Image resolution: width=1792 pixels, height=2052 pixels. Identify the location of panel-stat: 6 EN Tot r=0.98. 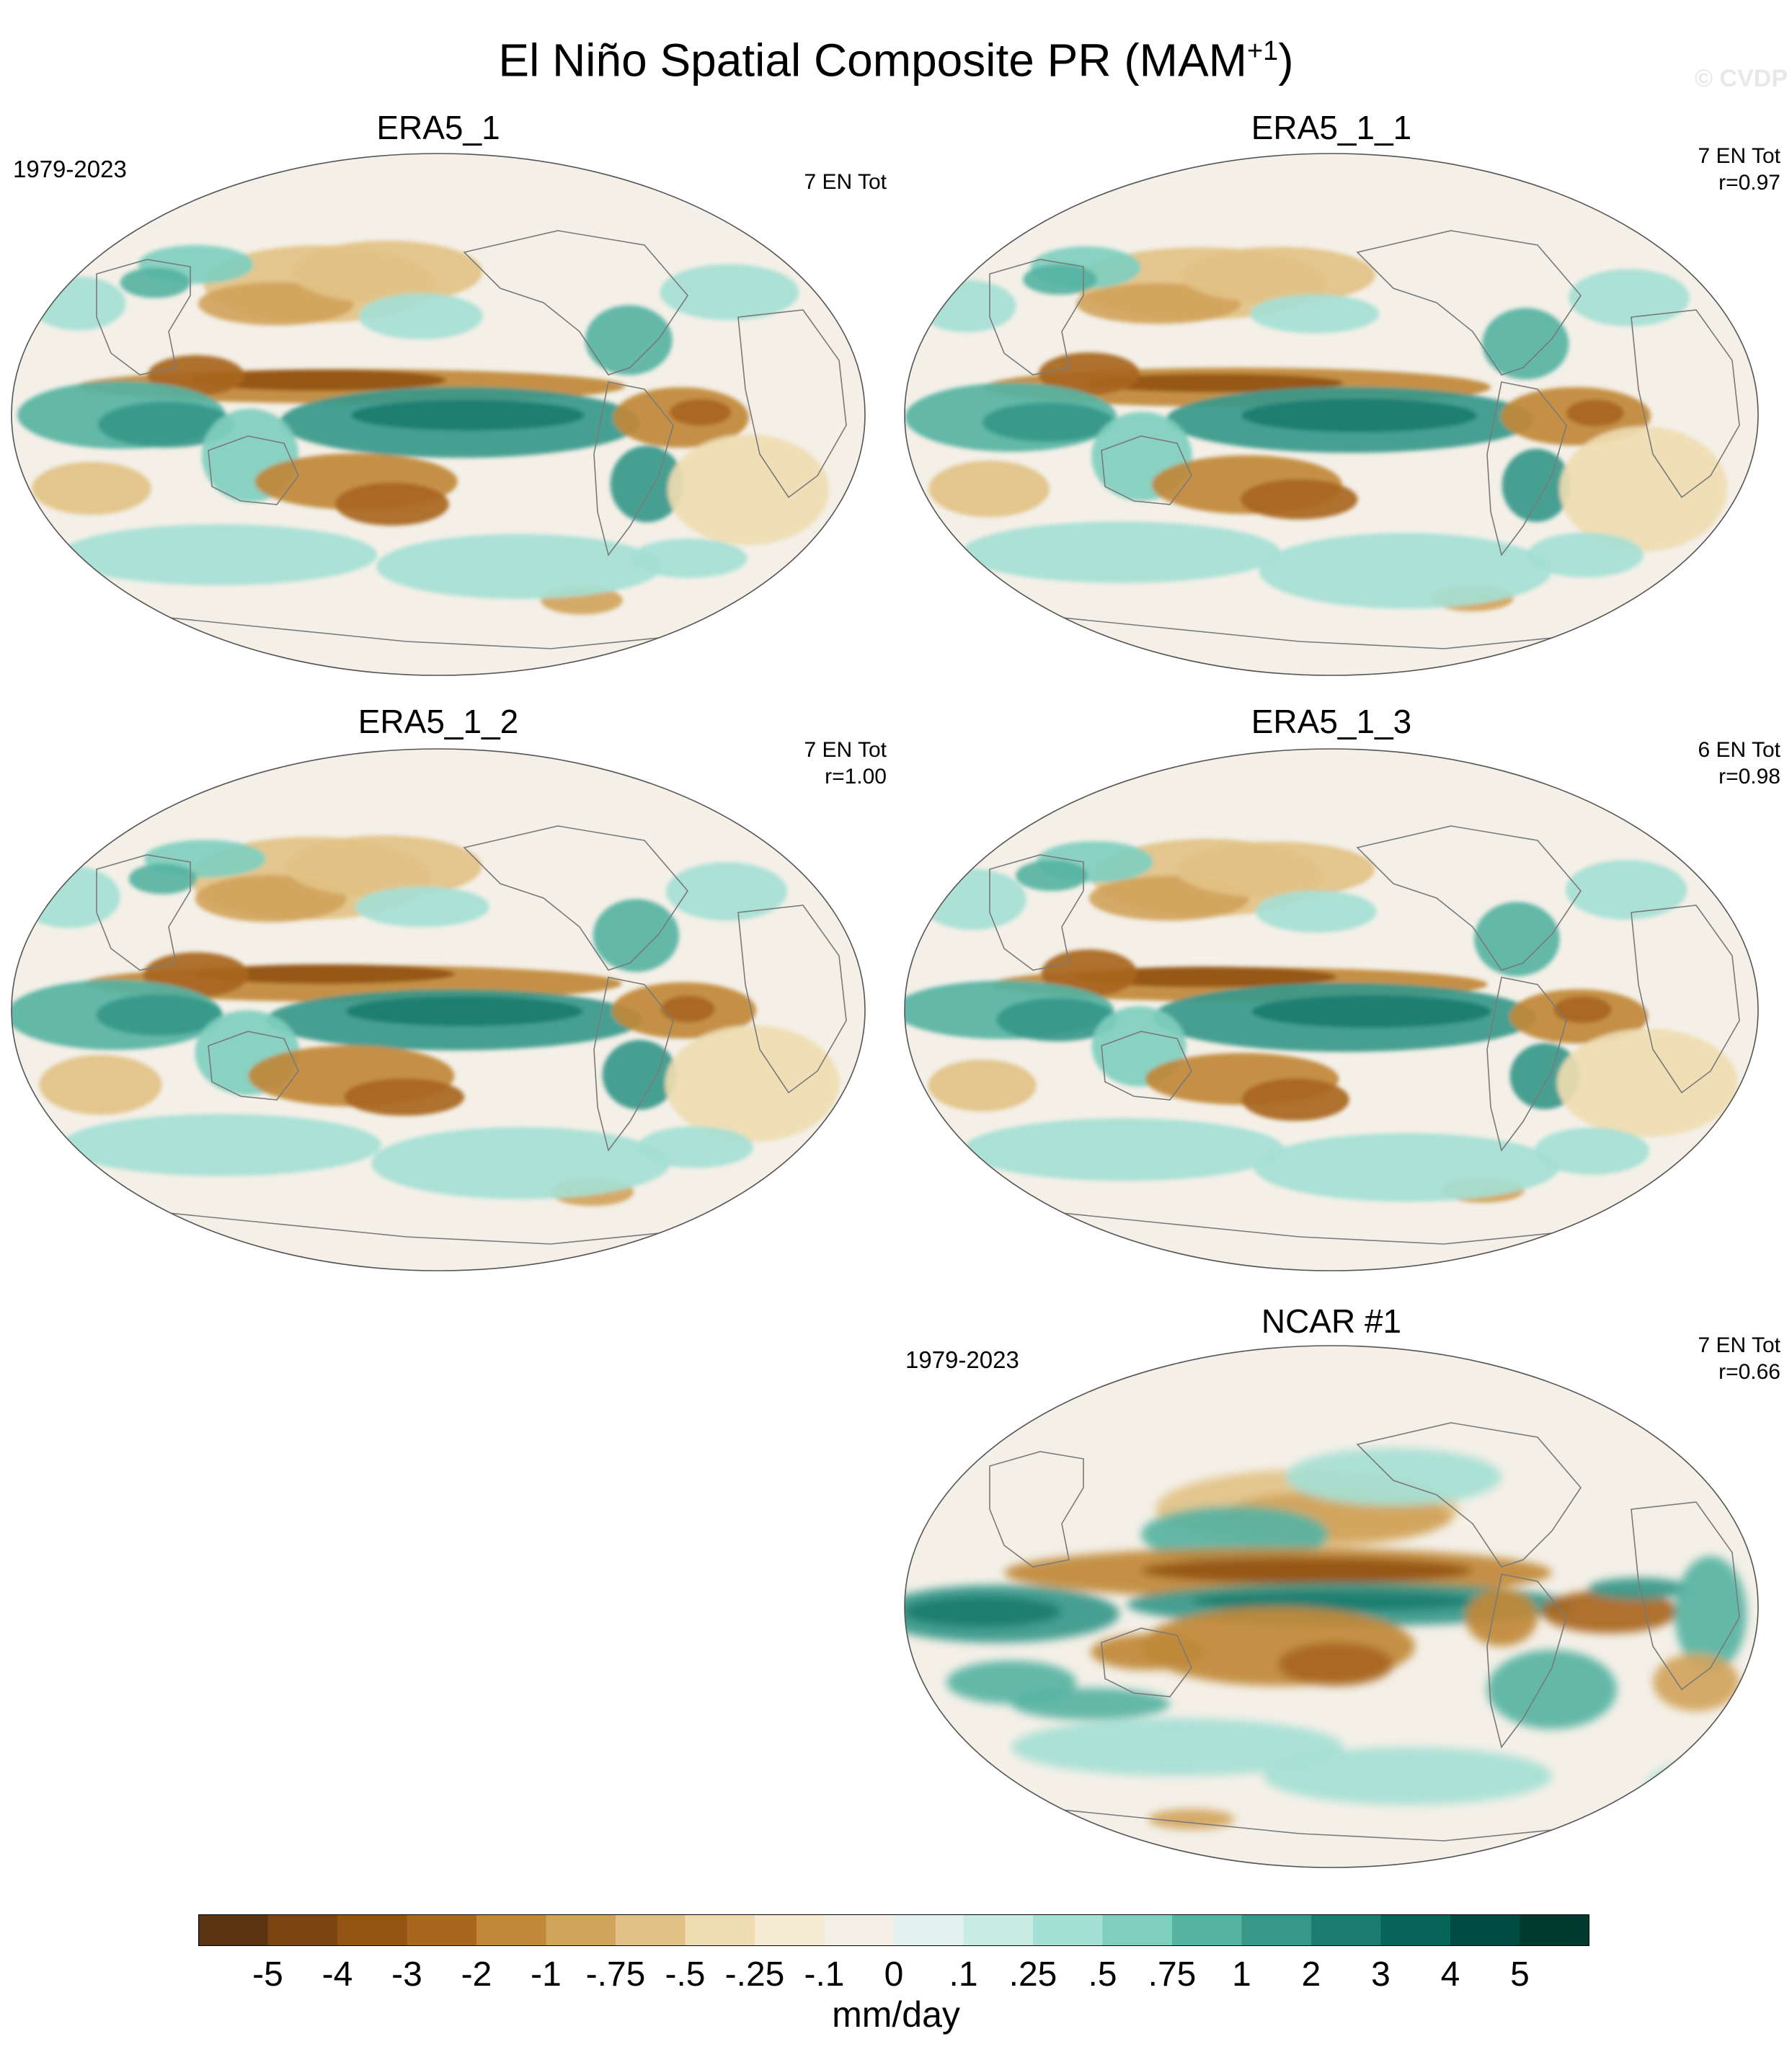
(1739, 763).